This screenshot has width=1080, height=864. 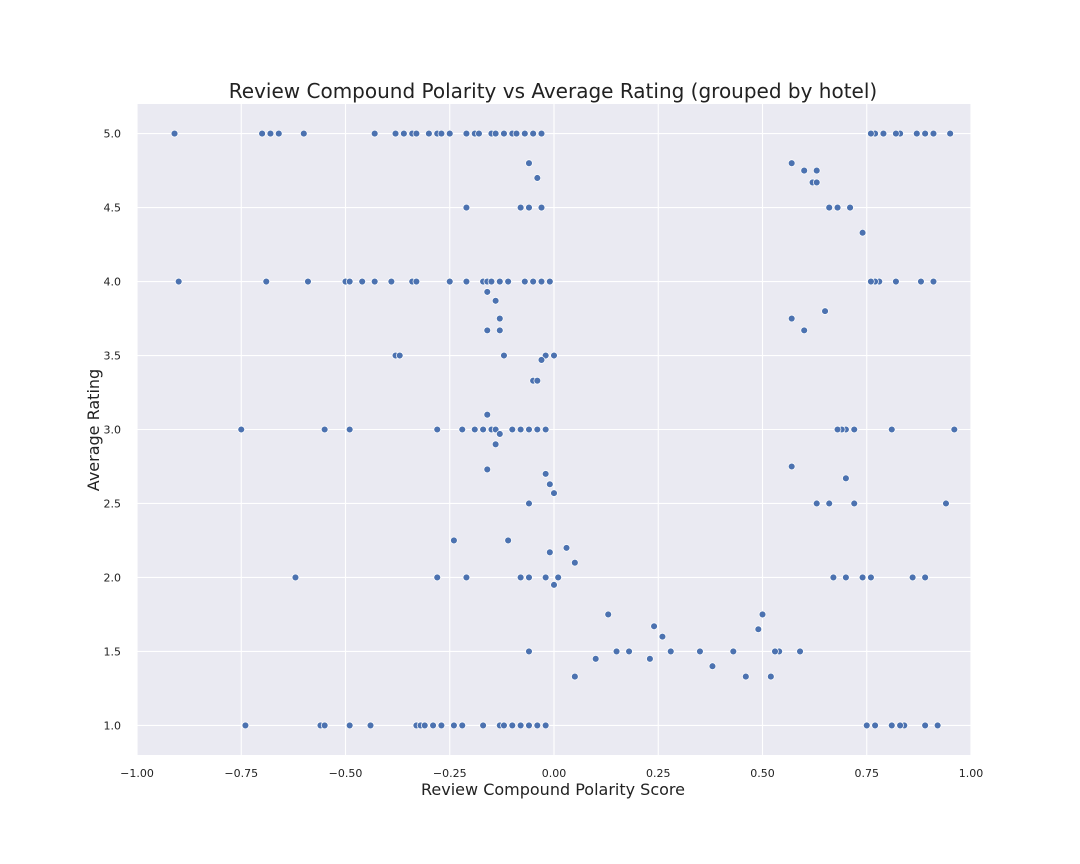 What do you see at coordinates (658, 773) in the screenshot?
I see `x-tick-label: 0.25` at bounding box center [658, 773].